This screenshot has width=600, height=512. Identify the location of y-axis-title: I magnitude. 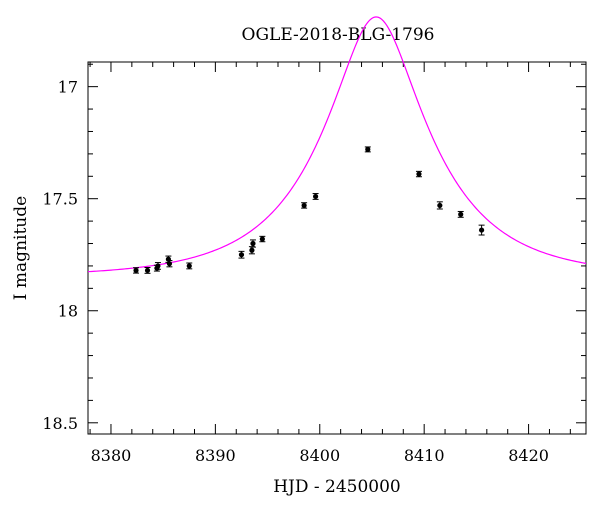
(21, 248).